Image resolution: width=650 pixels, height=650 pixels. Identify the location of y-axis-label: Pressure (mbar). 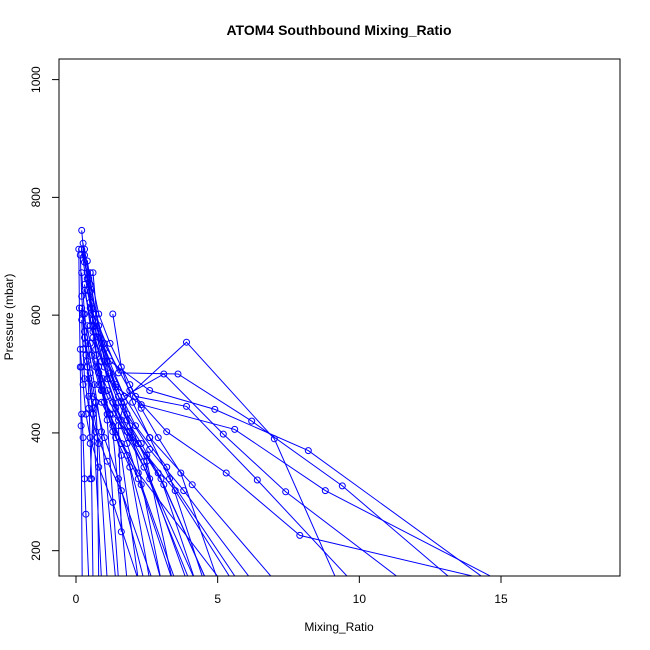
(9, 317).